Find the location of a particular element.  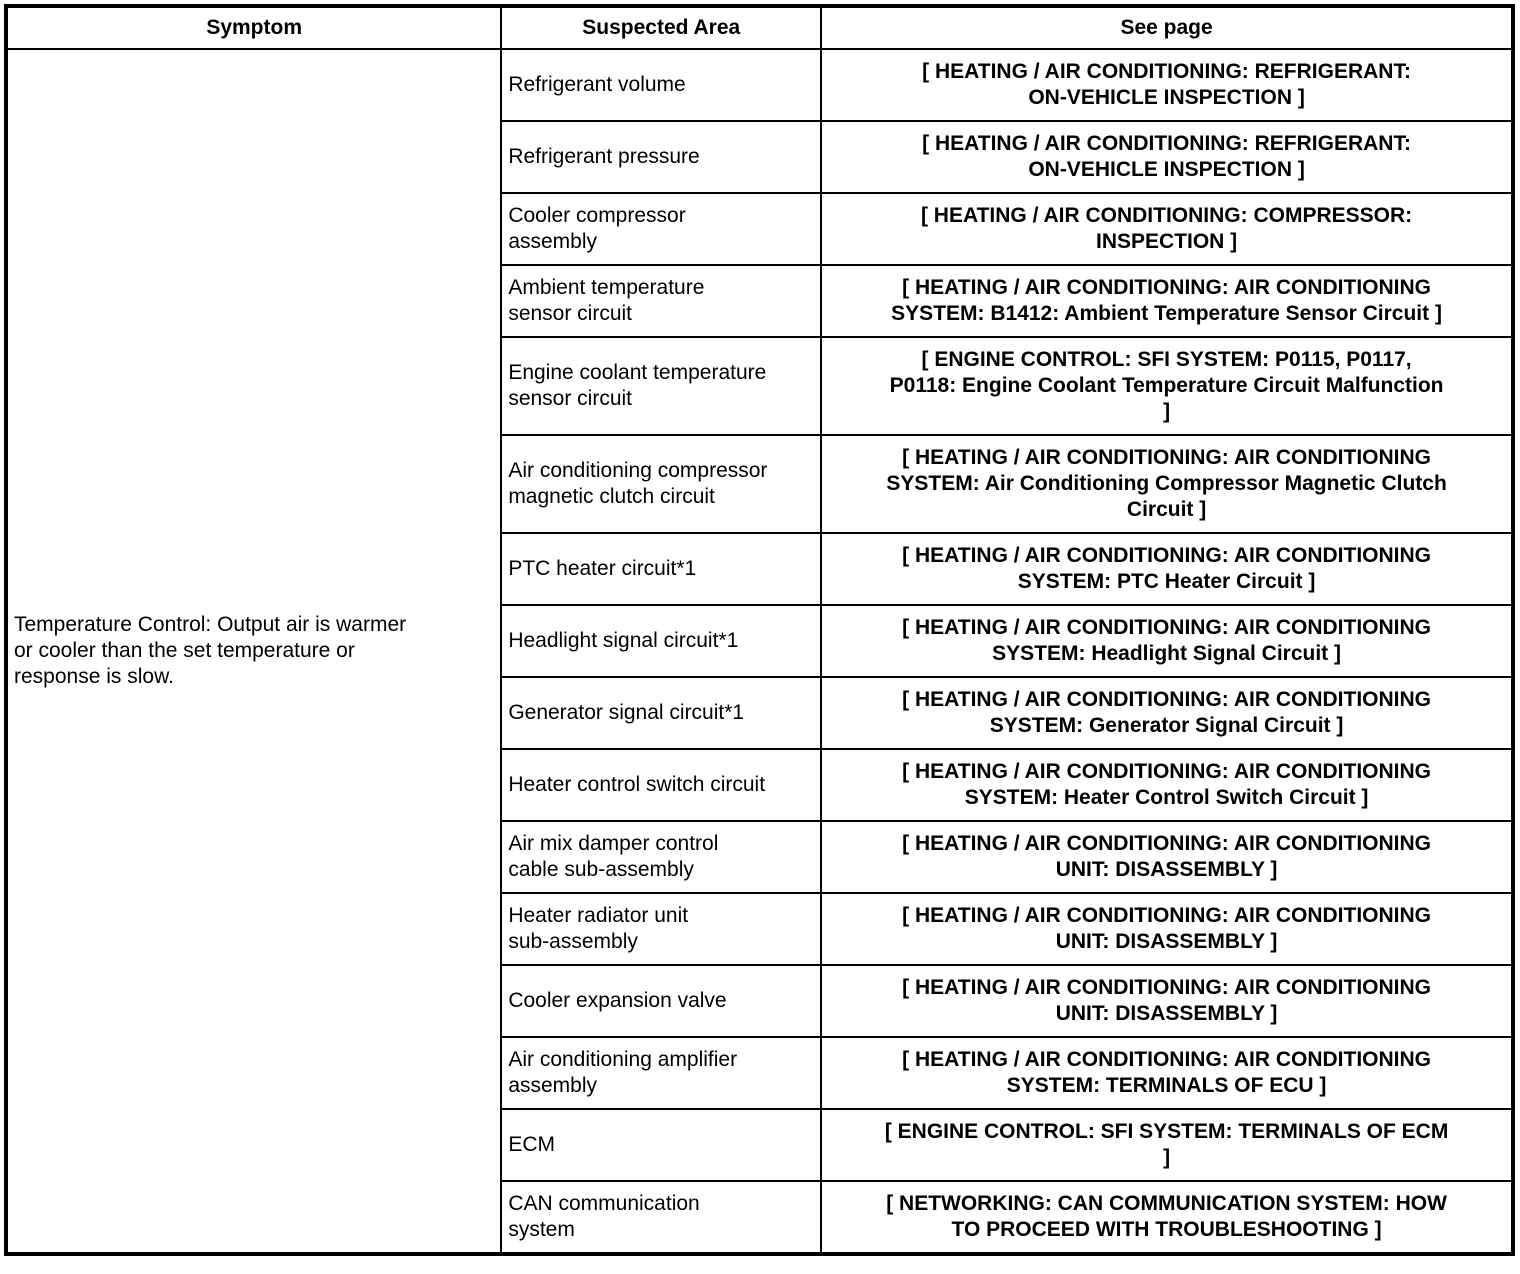

column-header-symptom: Symptom is located at coordinates (253, 27).